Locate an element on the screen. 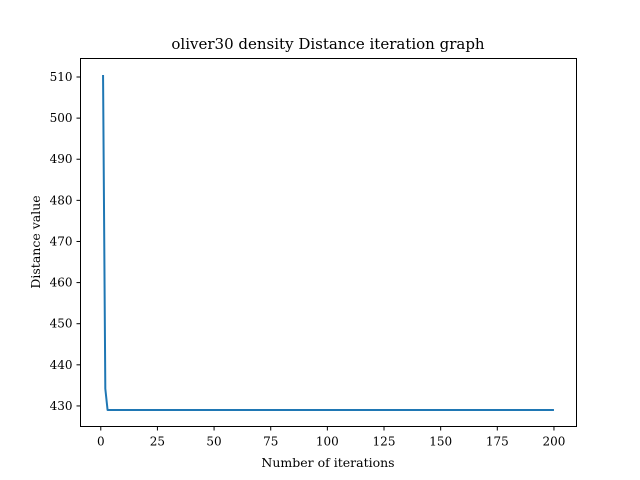 The height and width of the screenshot is (480, 640). y-tick-label: 510 is located at coordinates (61, 77).